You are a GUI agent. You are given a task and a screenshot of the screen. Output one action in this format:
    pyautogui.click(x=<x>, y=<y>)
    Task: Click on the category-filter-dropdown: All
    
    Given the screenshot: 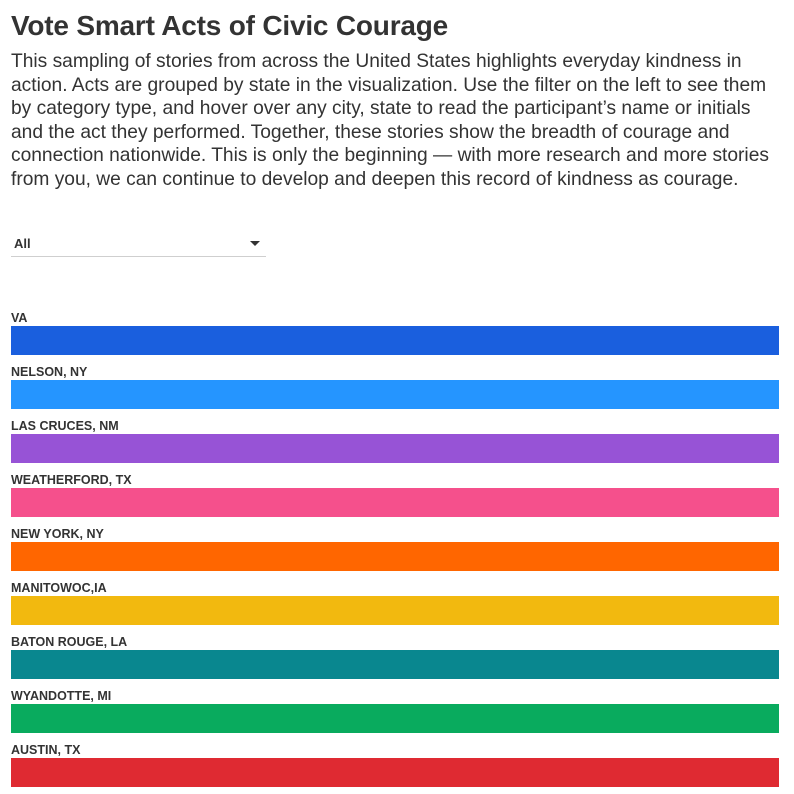 What is the action you would take?
    pyautogui.click(x=138, y=244)
    